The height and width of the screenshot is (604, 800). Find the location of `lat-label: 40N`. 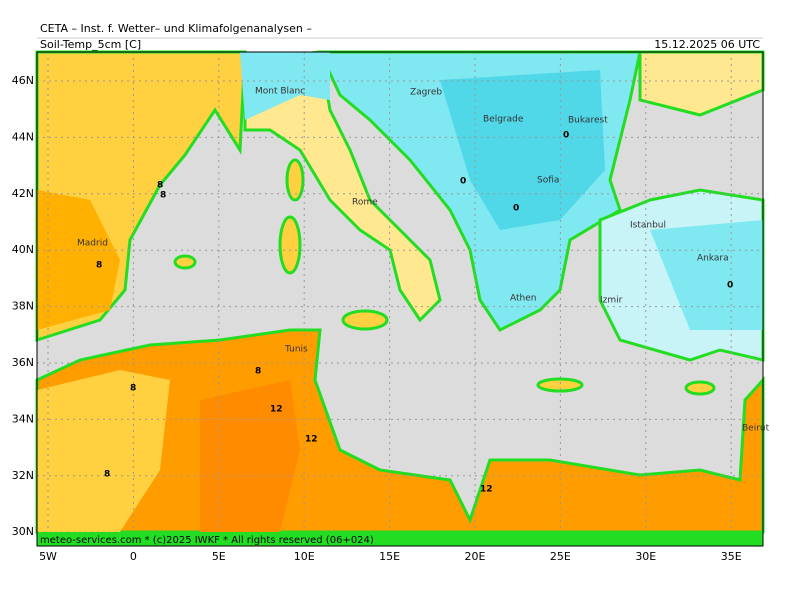

lat-label: 40N is located at coordinates (23, 249).